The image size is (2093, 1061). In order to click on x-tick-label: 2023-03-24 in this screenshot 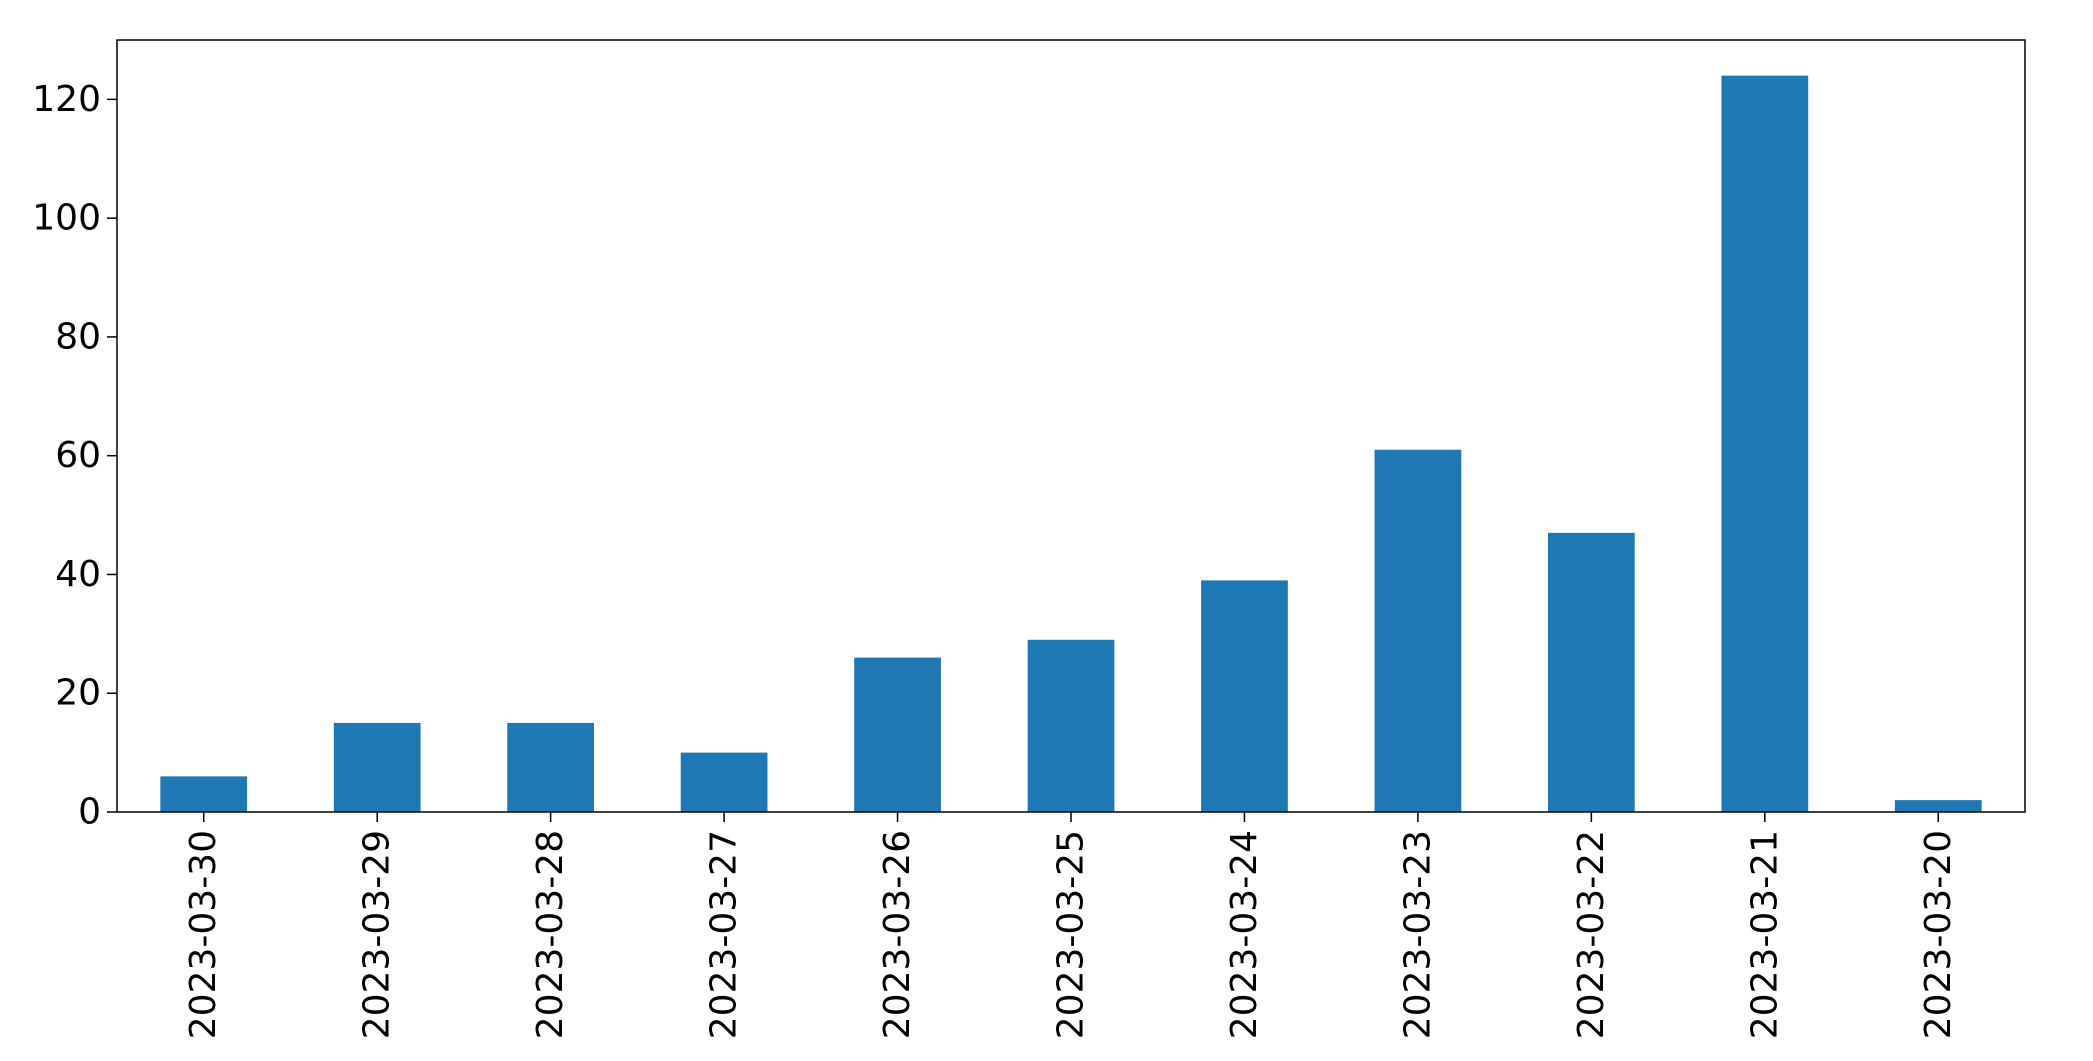, I will do `click(1244, 934)`.